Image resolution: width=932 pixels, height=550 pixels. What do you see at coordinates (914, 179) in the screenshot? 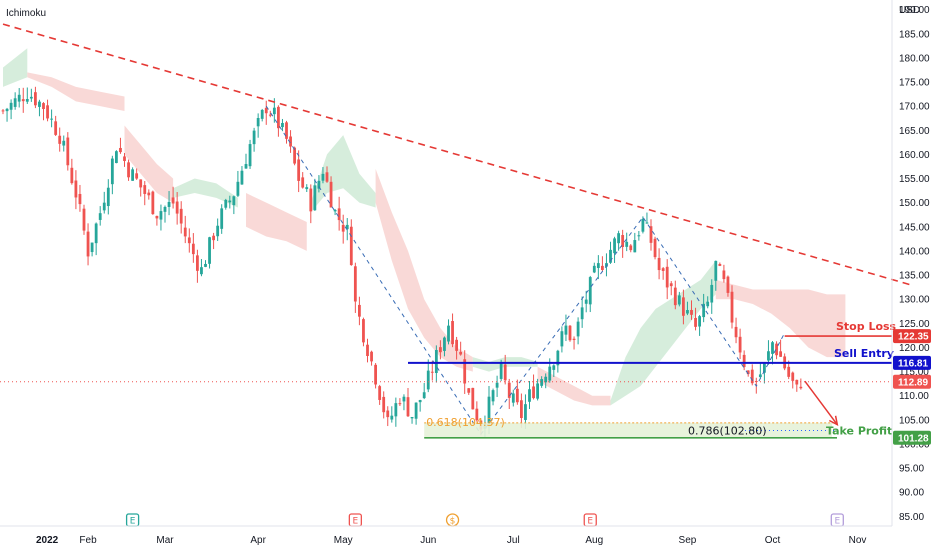
I see `price-tick-label: 155.00` at bounding box center [914, 179].